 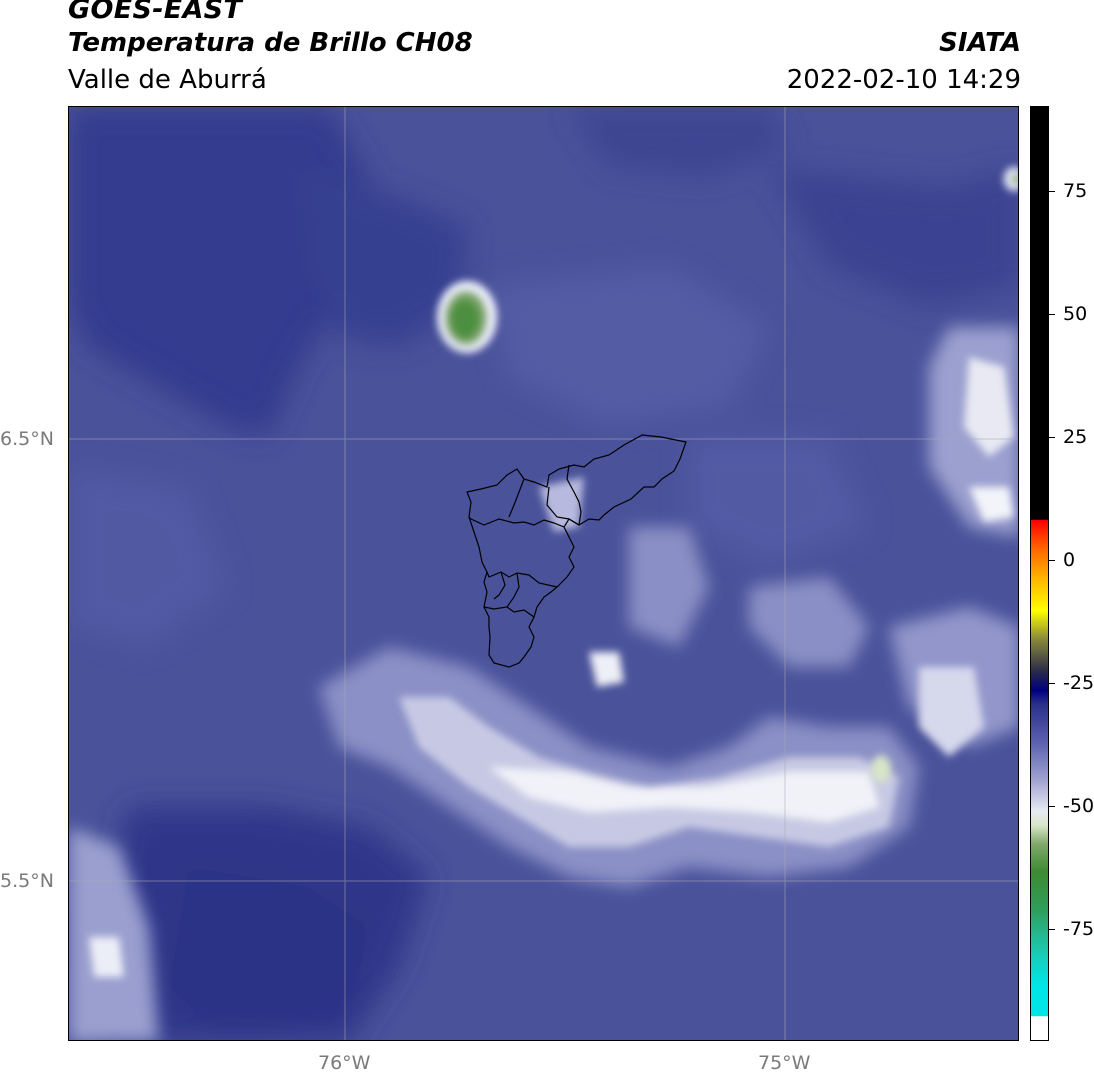 What do you see at coordinates (1075, 437) in the screenshot?
I see `colorbar-label: 25` at bounding box center [1075, 437].